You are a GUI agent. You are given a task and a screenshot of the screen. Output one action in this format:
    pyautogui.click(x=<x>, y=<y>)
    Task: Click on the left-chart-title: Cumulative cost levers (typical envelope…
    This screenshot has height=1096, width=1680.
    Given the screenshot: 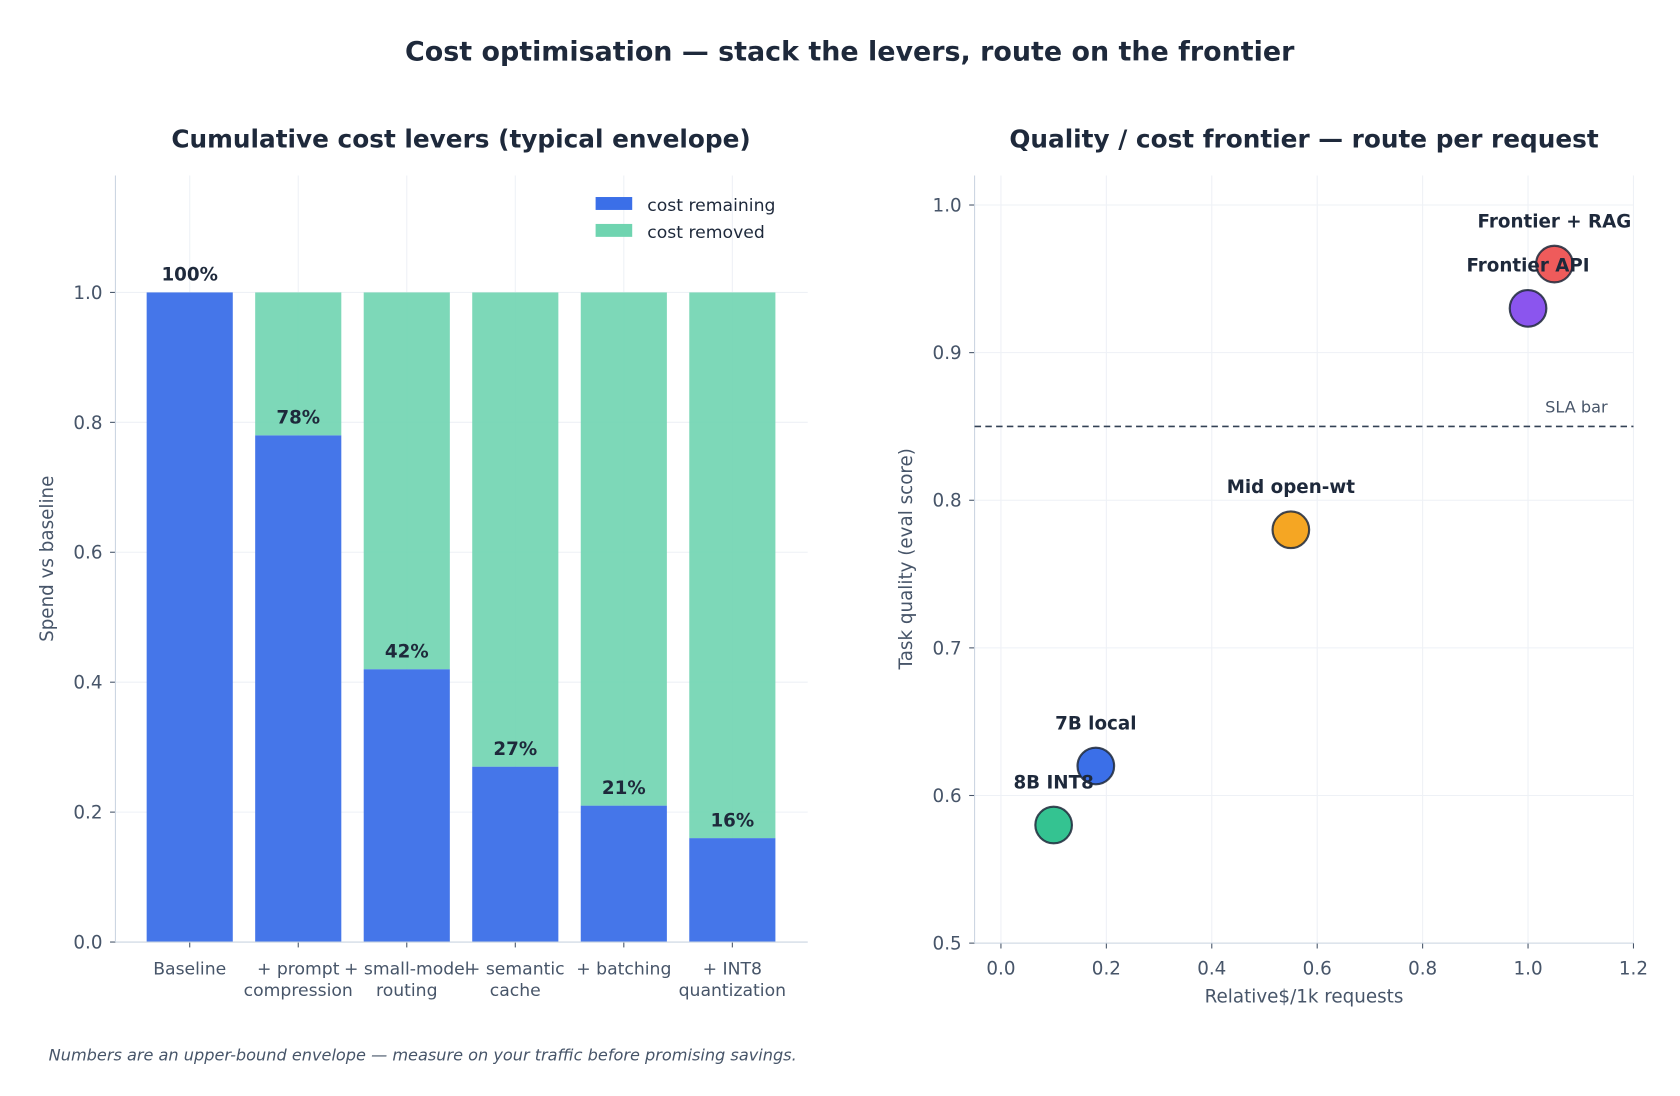 What is the action you would take?
    pyautogui.click(x=460, y=138)
    